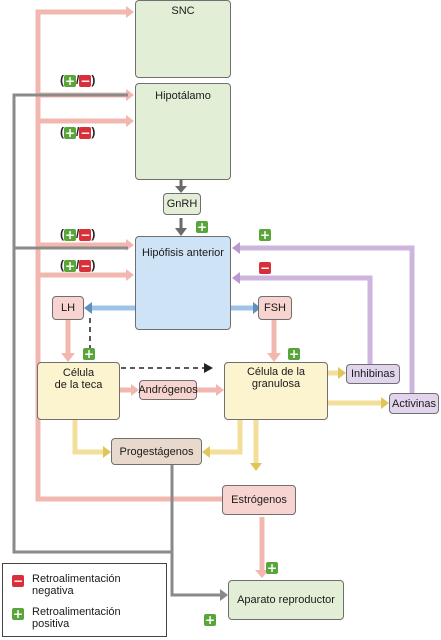 The image size is (441, 640). I want to click on lh-plus-icon: +, so click(89, 354).